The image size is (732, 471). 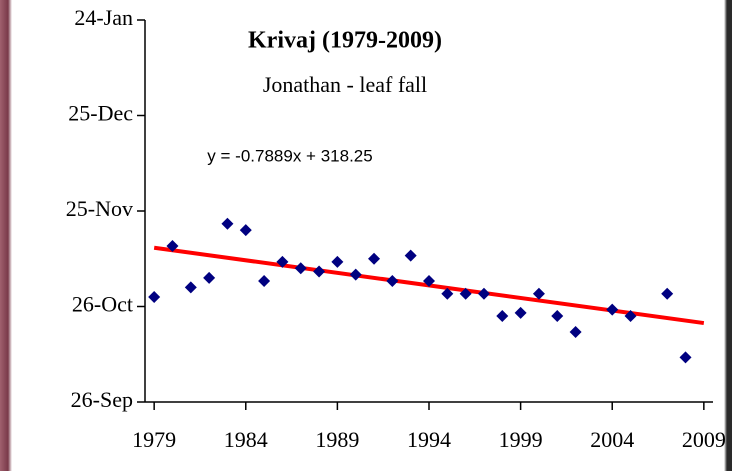 I want to click on y-tick-label: 25-Nov, so click(x=99, y=208).